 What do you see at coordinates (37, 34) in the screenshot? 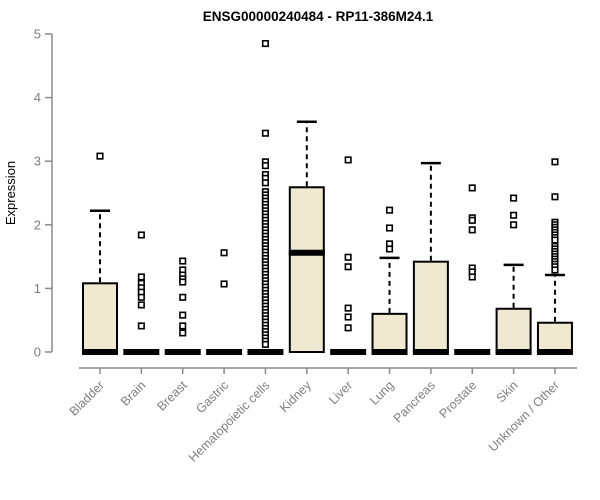
I see `y-tick-label: 5` at bounding box center [37, 34].